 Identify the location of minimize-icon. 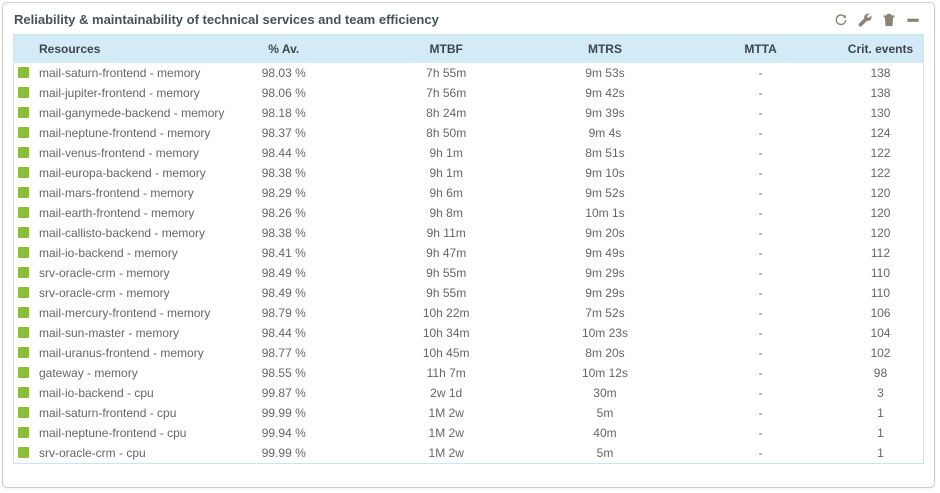
(913, 20).